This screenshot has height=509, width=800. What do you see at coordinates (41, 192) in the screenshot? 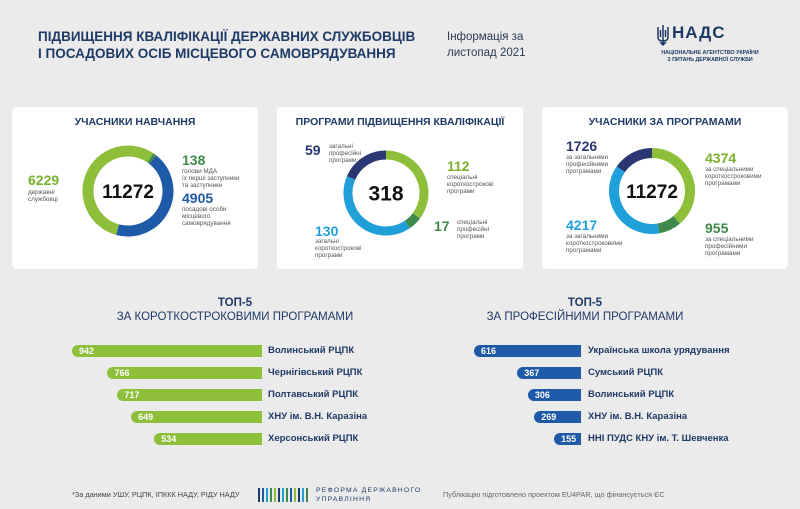
I see `label-line: державні` at bounding box center [41, 192].